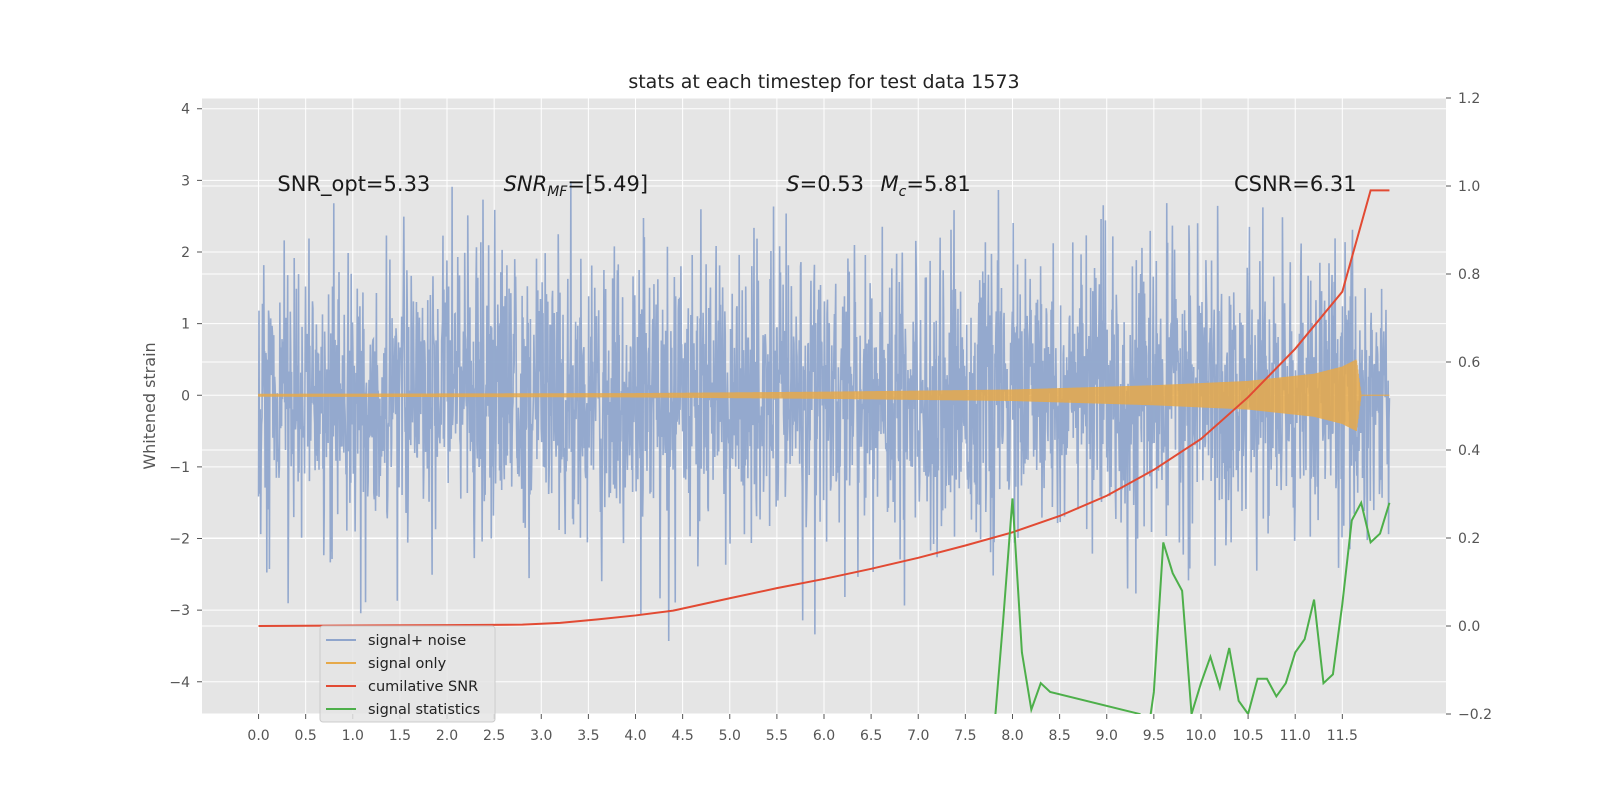 The height and width of the screenshot is (800, 1600). Describe the element at coordinates (1469, 407) in the screenshot. I see `y-axis-right: 1.2 1.0 0.8 0.6 0.4 0.2 0.0 −0.2` at that location.